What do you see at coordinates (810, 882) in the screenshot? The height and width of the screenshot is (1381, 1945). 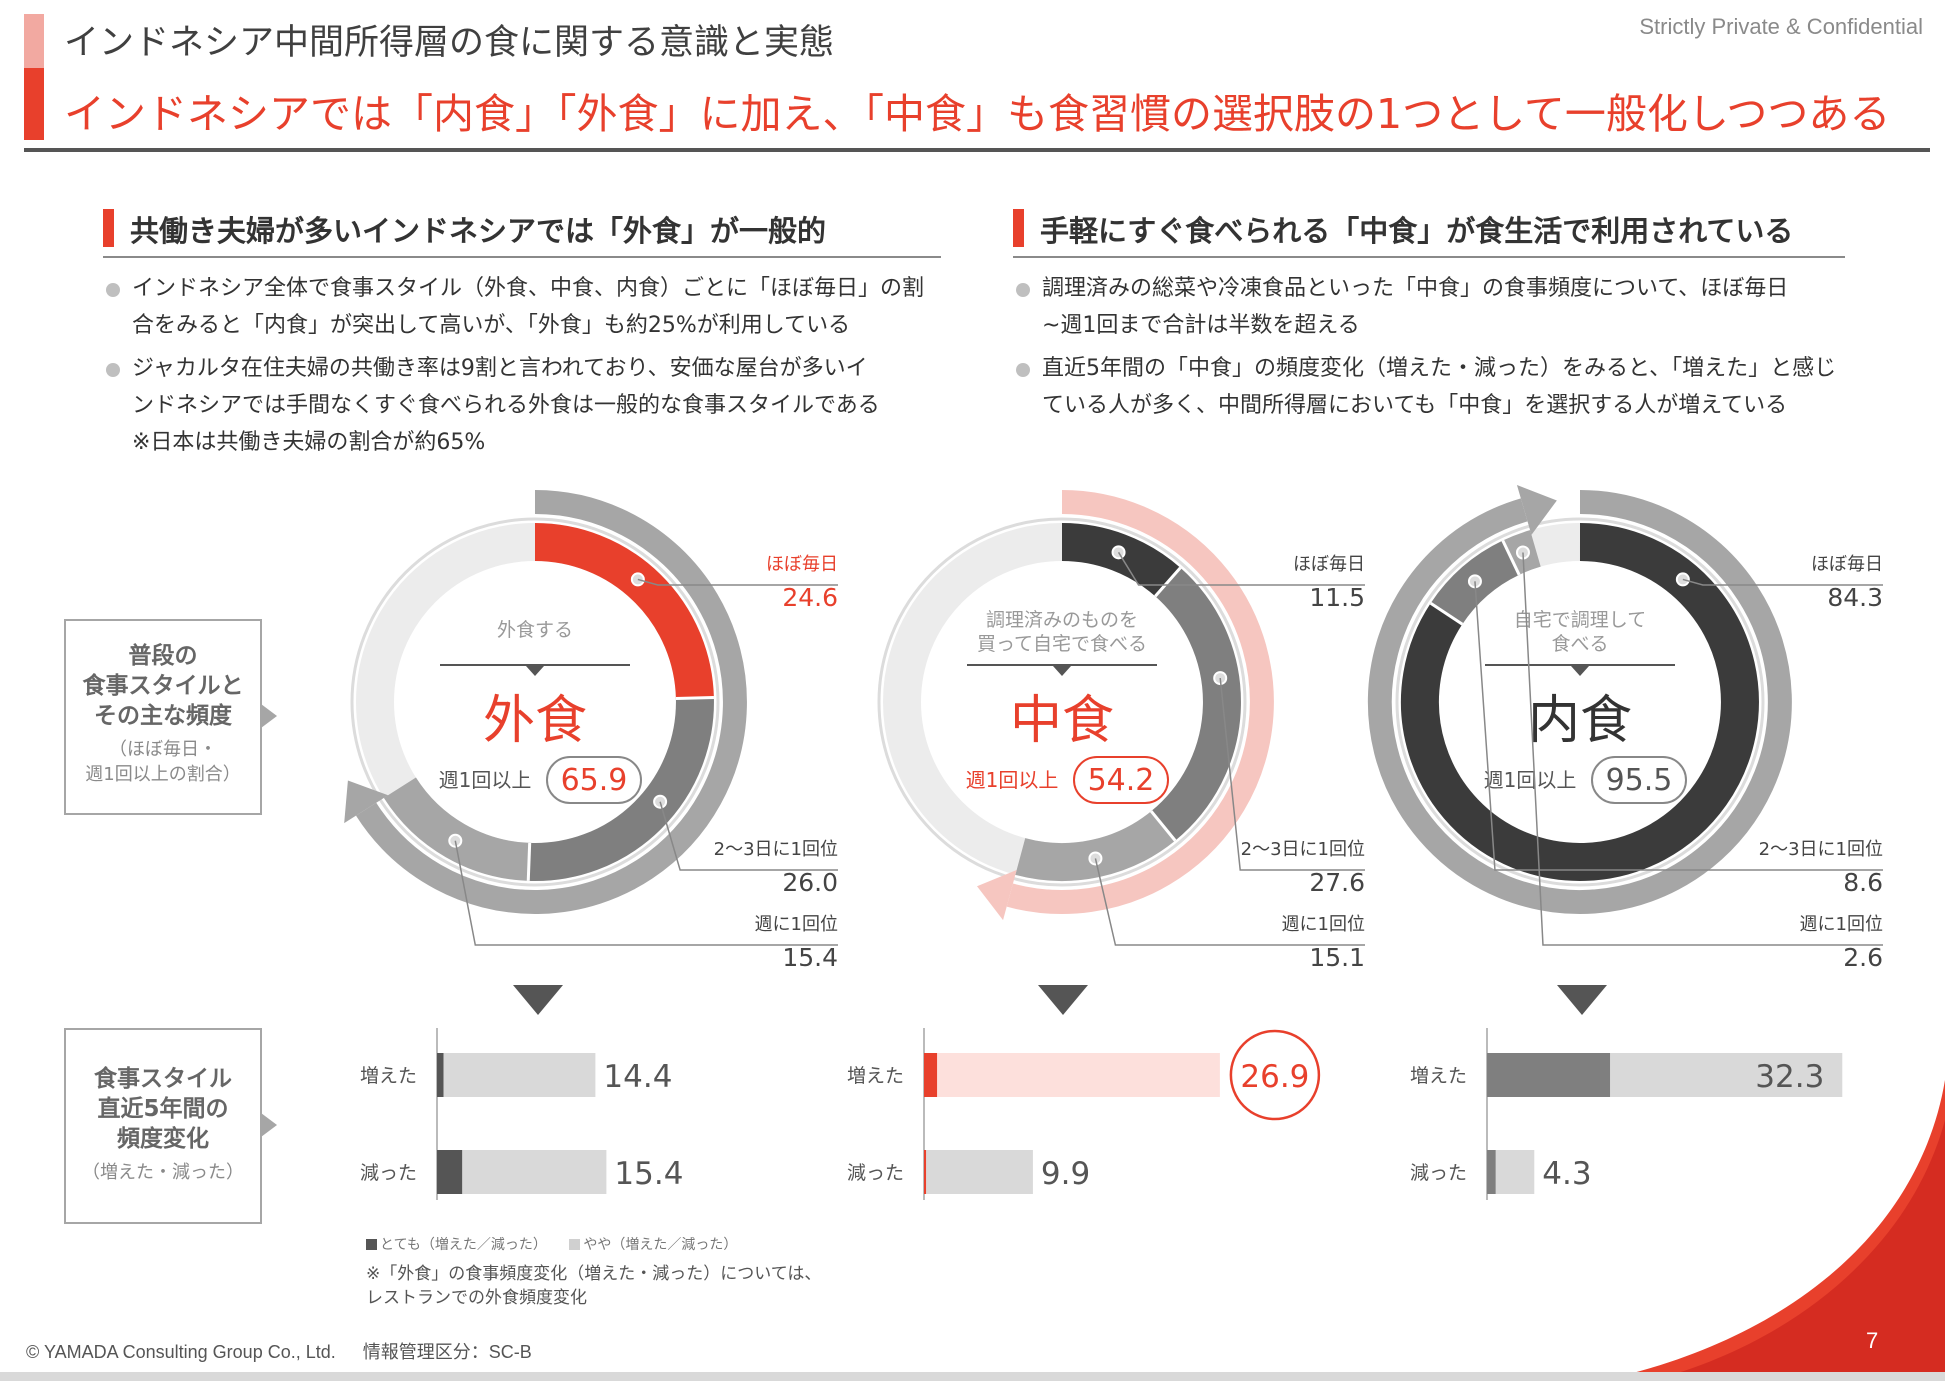 I see `segment-value: 26.0` at bounding box center [810, 882].